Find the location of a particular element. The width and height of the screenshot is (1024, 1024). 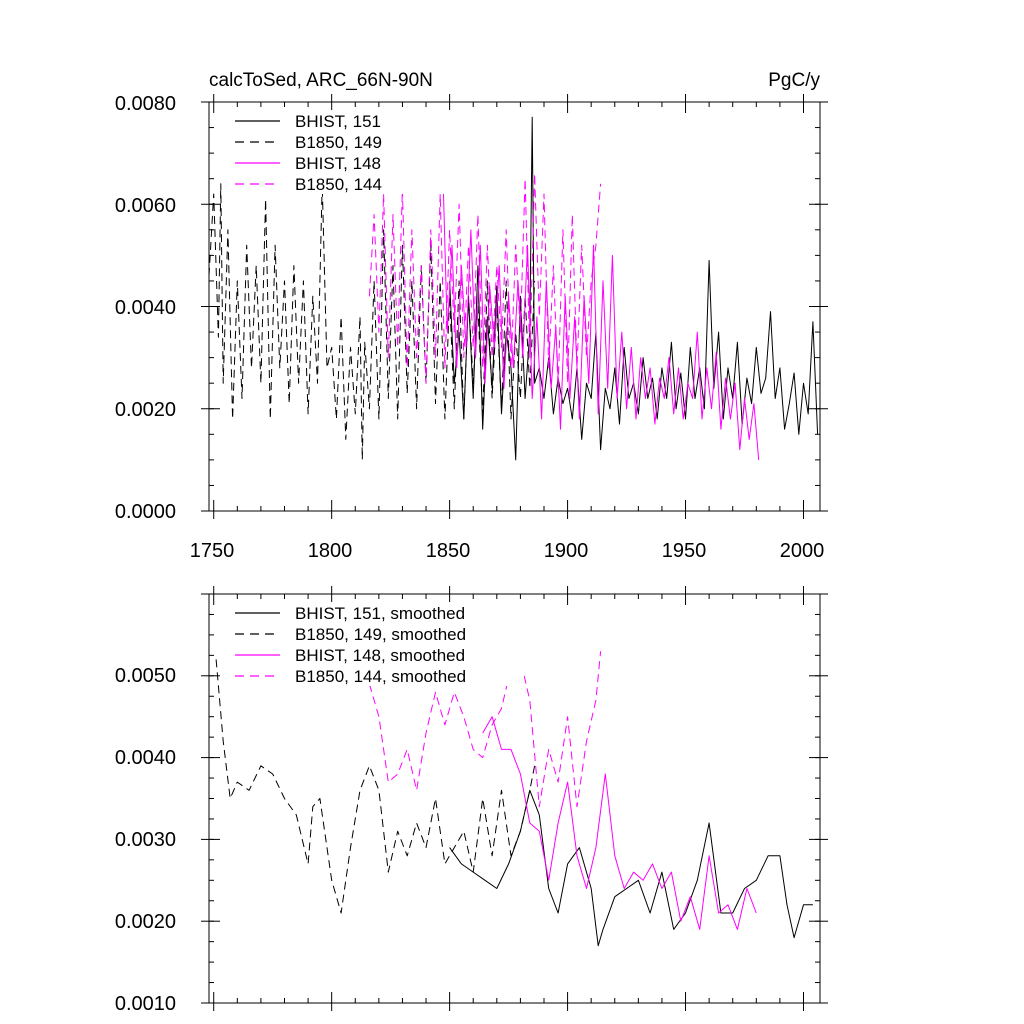

top-y-tick-labels: 0.0000 0.0020 0.0040 0.0060 0.0080 is located at coordinates (145, 308).